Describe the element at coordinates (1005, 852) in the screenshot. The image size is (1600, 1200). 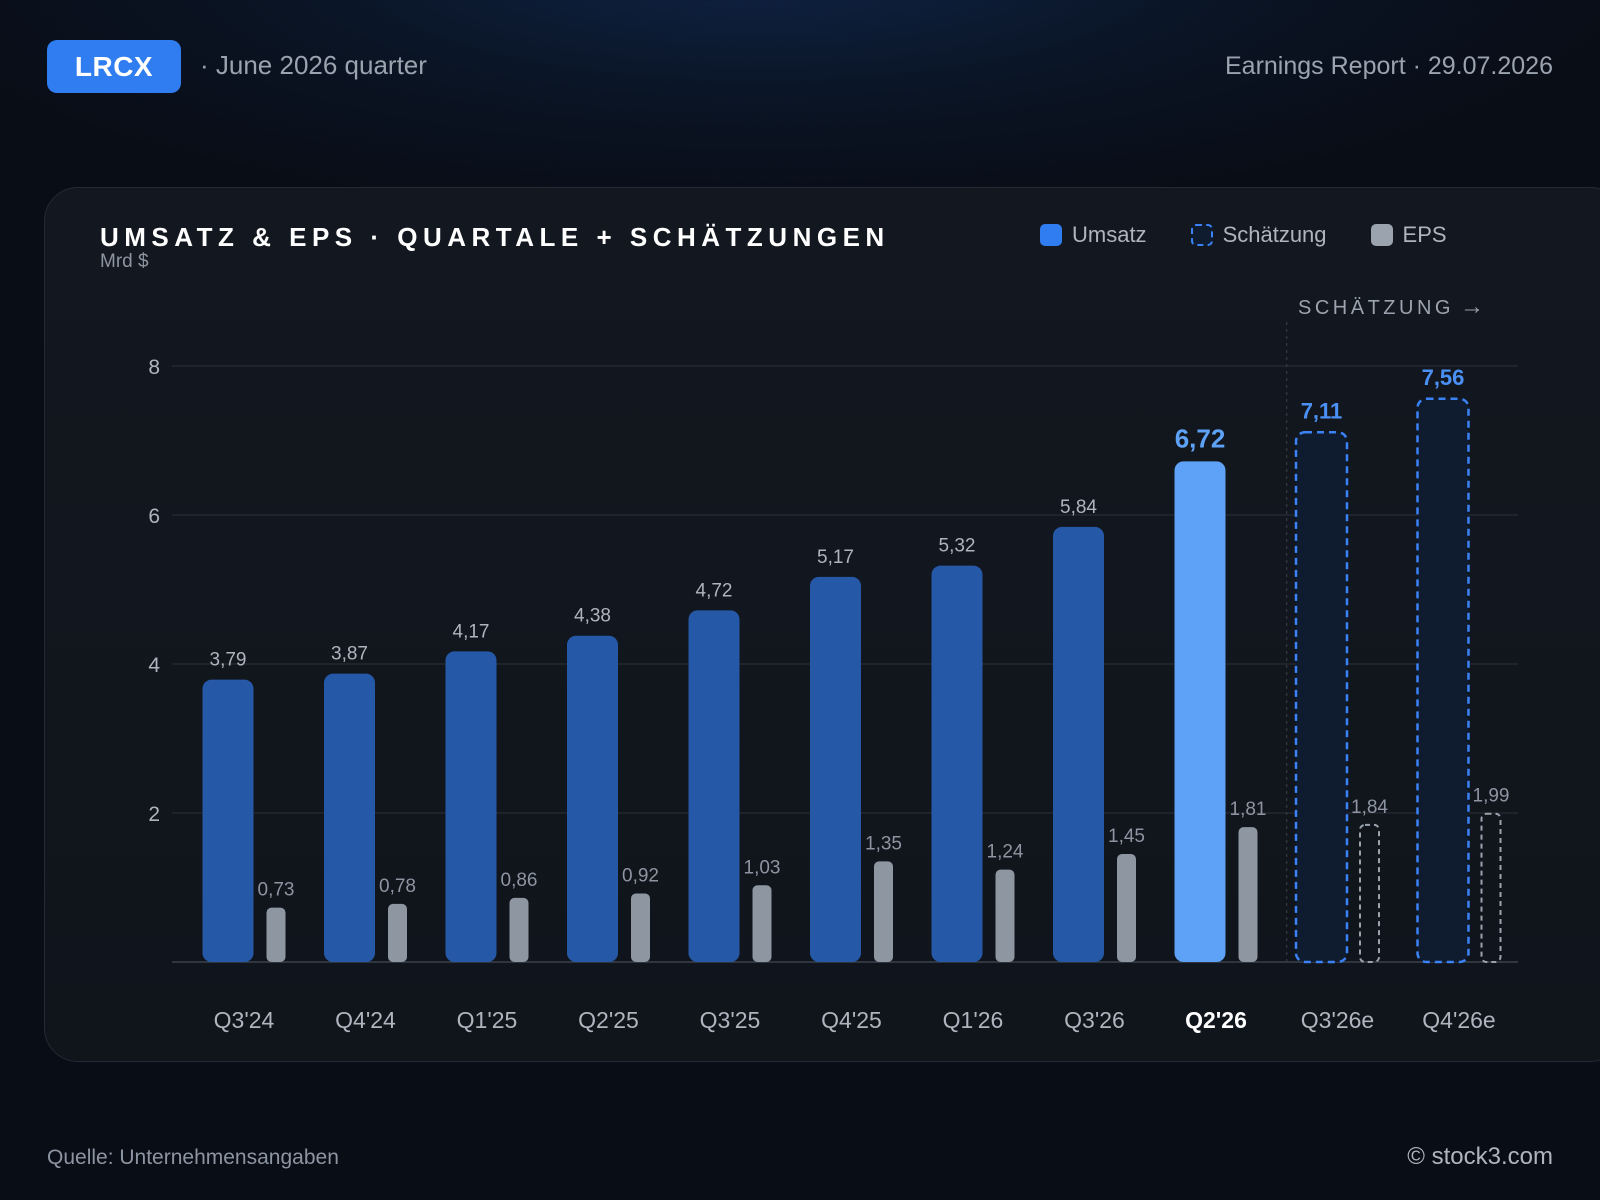
I see `eps-value-label: 1,24` at that location.